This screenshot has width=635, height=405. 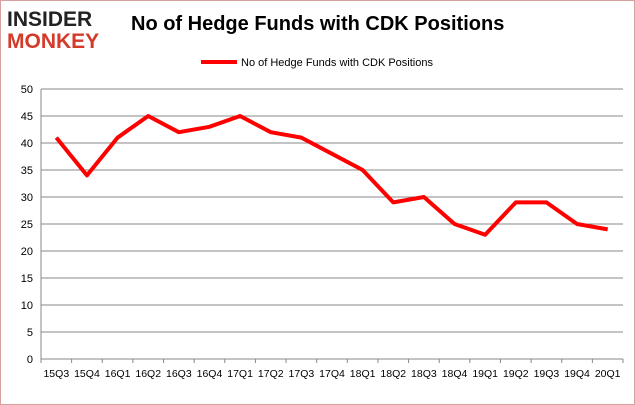 What do you see at coordinates (363, 374) in the screenshot?
I see `x-tick-label: 18Q1` at bounding box center [363, 374].